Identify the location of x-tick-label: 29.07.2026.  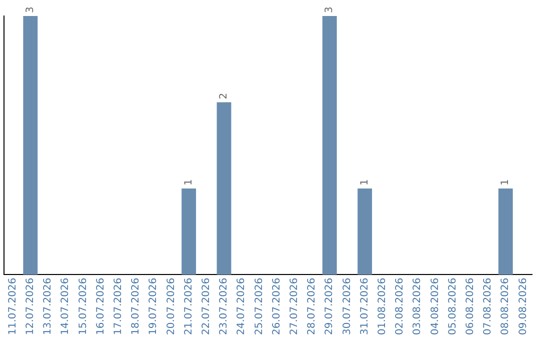
(330, 307).